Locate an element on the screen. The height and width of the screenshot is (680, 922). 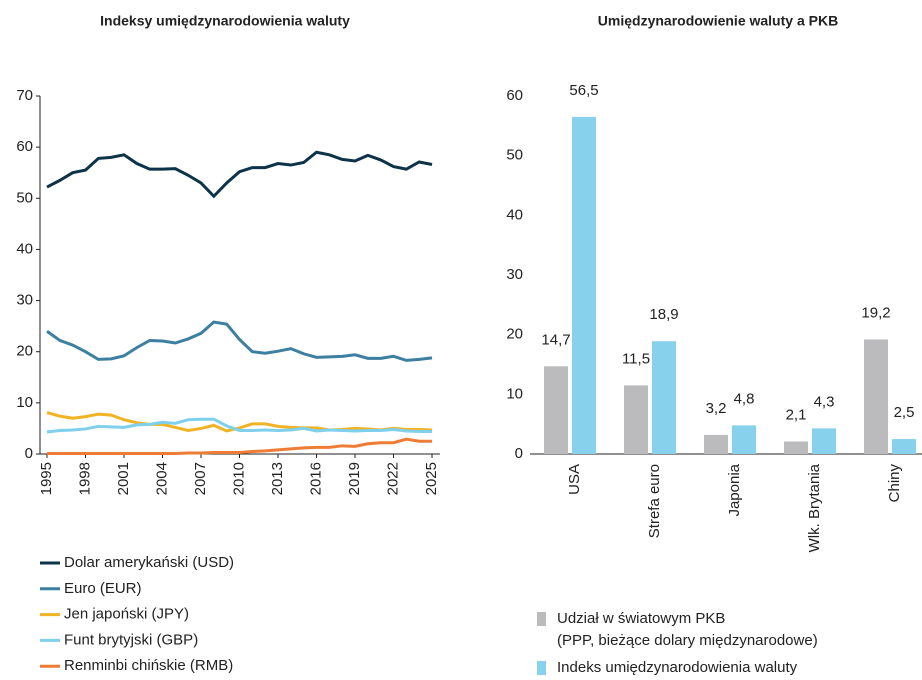
x-tick-label: Wlk. Brytania is located at coordinates (814, 507).